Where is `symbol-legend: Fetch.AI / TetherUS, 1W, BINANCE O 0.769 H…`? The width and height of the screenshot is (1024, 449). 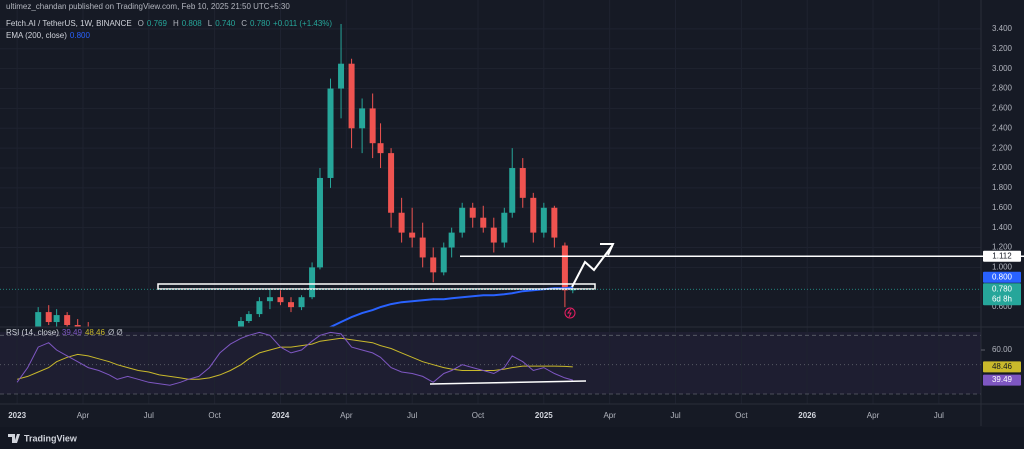 symbol-legend: Fetch.AI / TetherUS, 1W, BINANCE O 0.769 H… is located at coordinates (169, 23).